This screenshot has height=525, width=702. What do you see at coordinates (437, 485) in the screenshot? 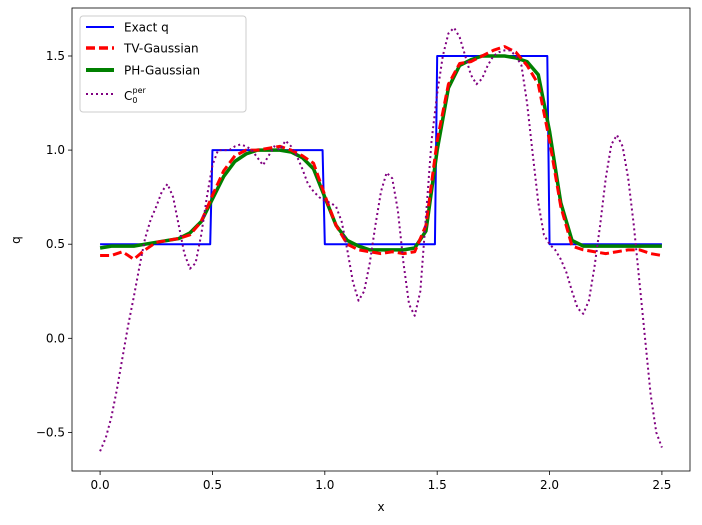
I see `x-tick-label: 1.5` at bounding box center [437, 485].